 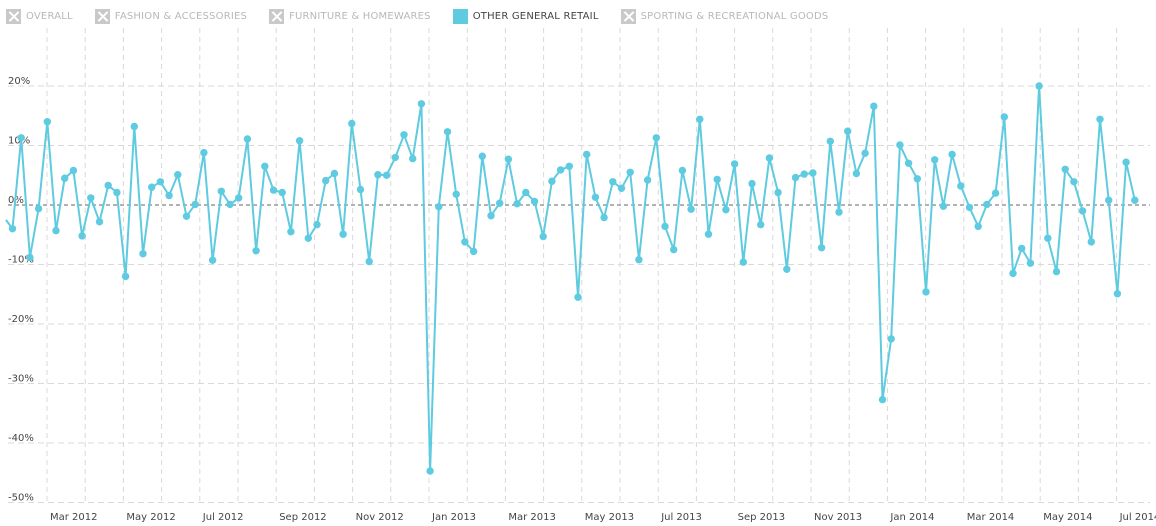 What do you see at coordinates (525, 16) in the screenshot?
I see `legend-item-other-general-retail: OTHER GENERAL RETAIL` at bounding box center [525, 16].